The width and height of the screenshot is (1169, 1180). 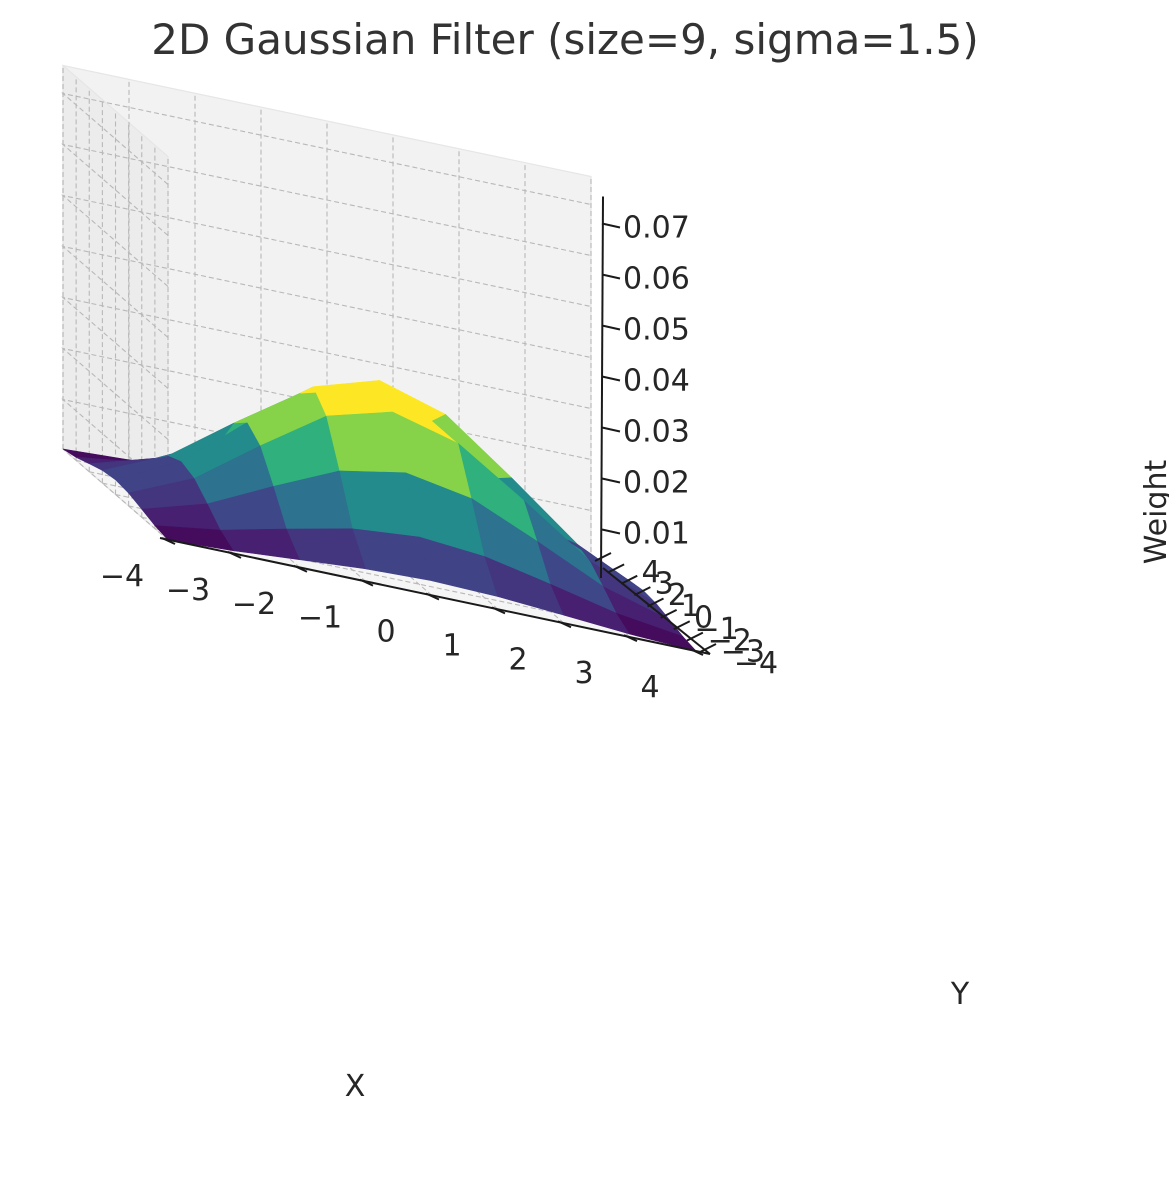 I want to click on z-tick-label: 0.03, so click(x=656, y=432).